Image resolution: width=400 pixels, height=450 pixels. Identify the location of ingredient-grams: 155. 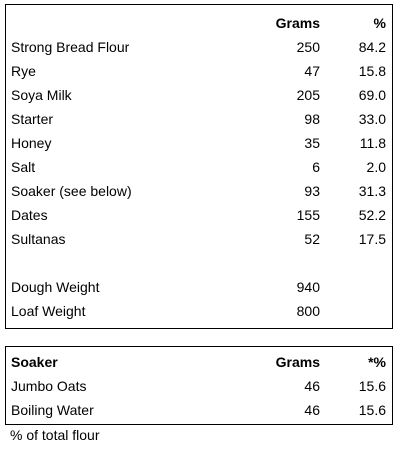
(308, 215).